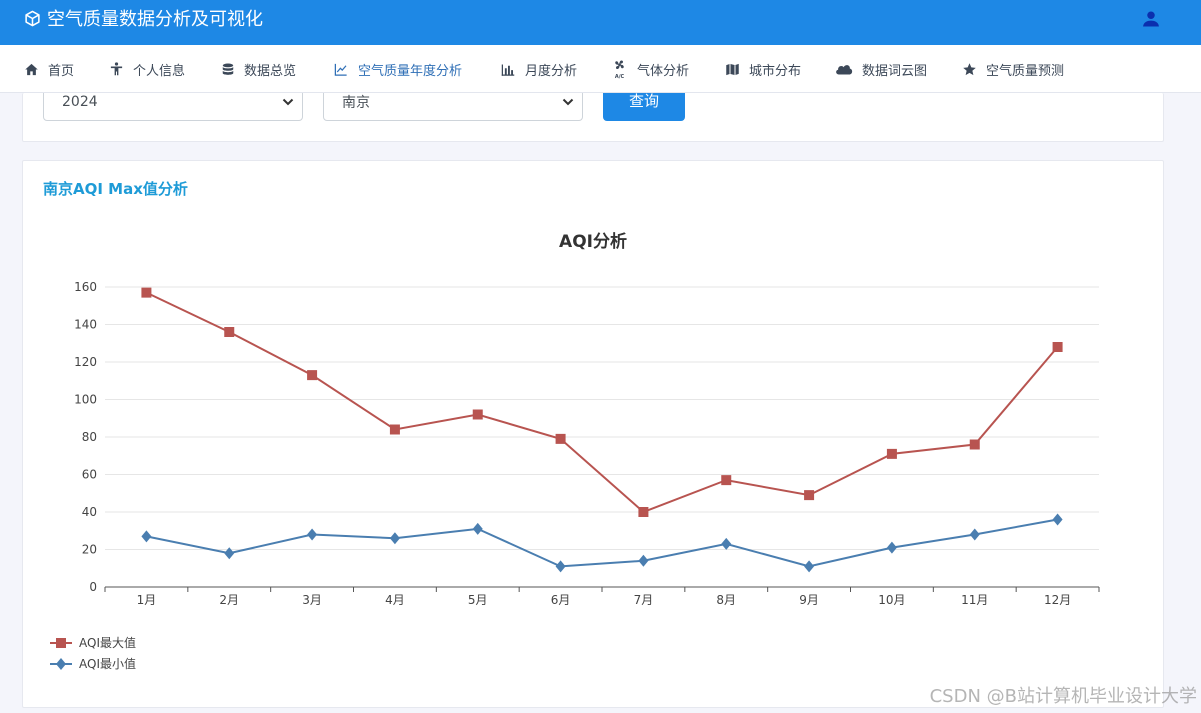  What do you see at coordinates (93, 587) in the screenshot?
I see `y-tick-label: 0` at bounding box center [93, 587].